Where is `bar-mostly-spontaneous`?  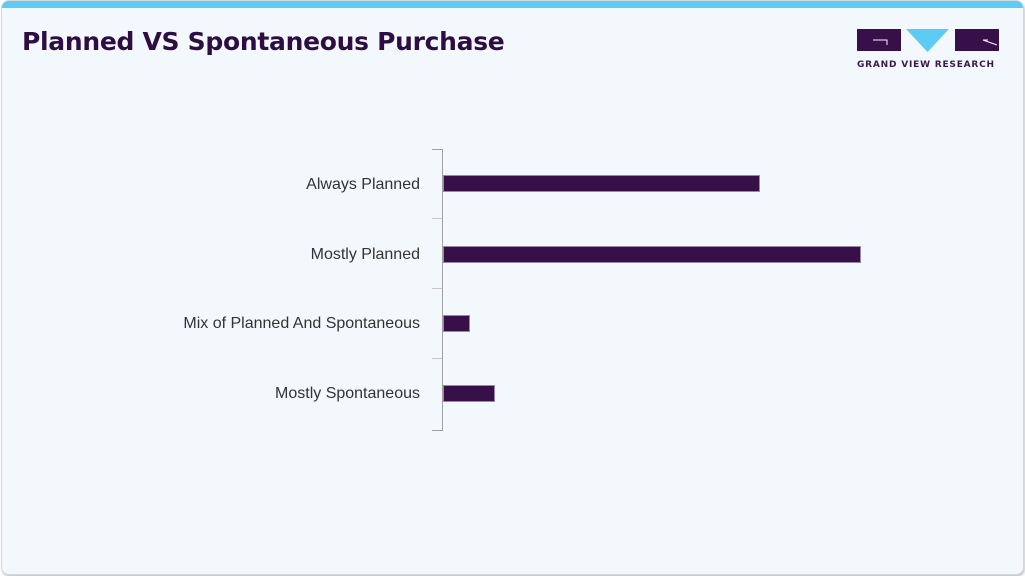 bar-mostly-spontaneous is located at coordinates (469, 393).